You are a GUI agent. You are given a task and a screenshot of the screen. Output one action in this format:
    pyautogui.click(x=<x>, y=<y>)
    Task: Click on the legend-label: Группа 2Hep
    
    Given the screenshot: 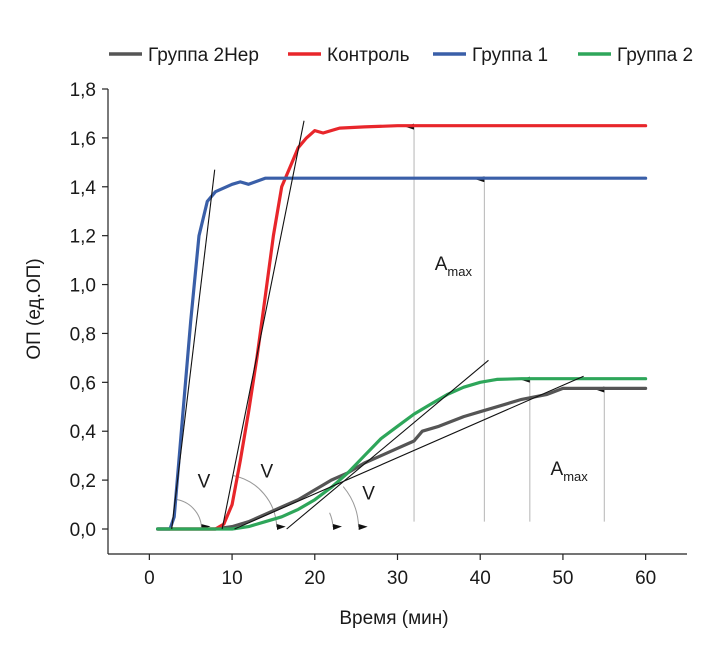 What is the action you would take?
    pyautogui.click(x=203, y=55)
    